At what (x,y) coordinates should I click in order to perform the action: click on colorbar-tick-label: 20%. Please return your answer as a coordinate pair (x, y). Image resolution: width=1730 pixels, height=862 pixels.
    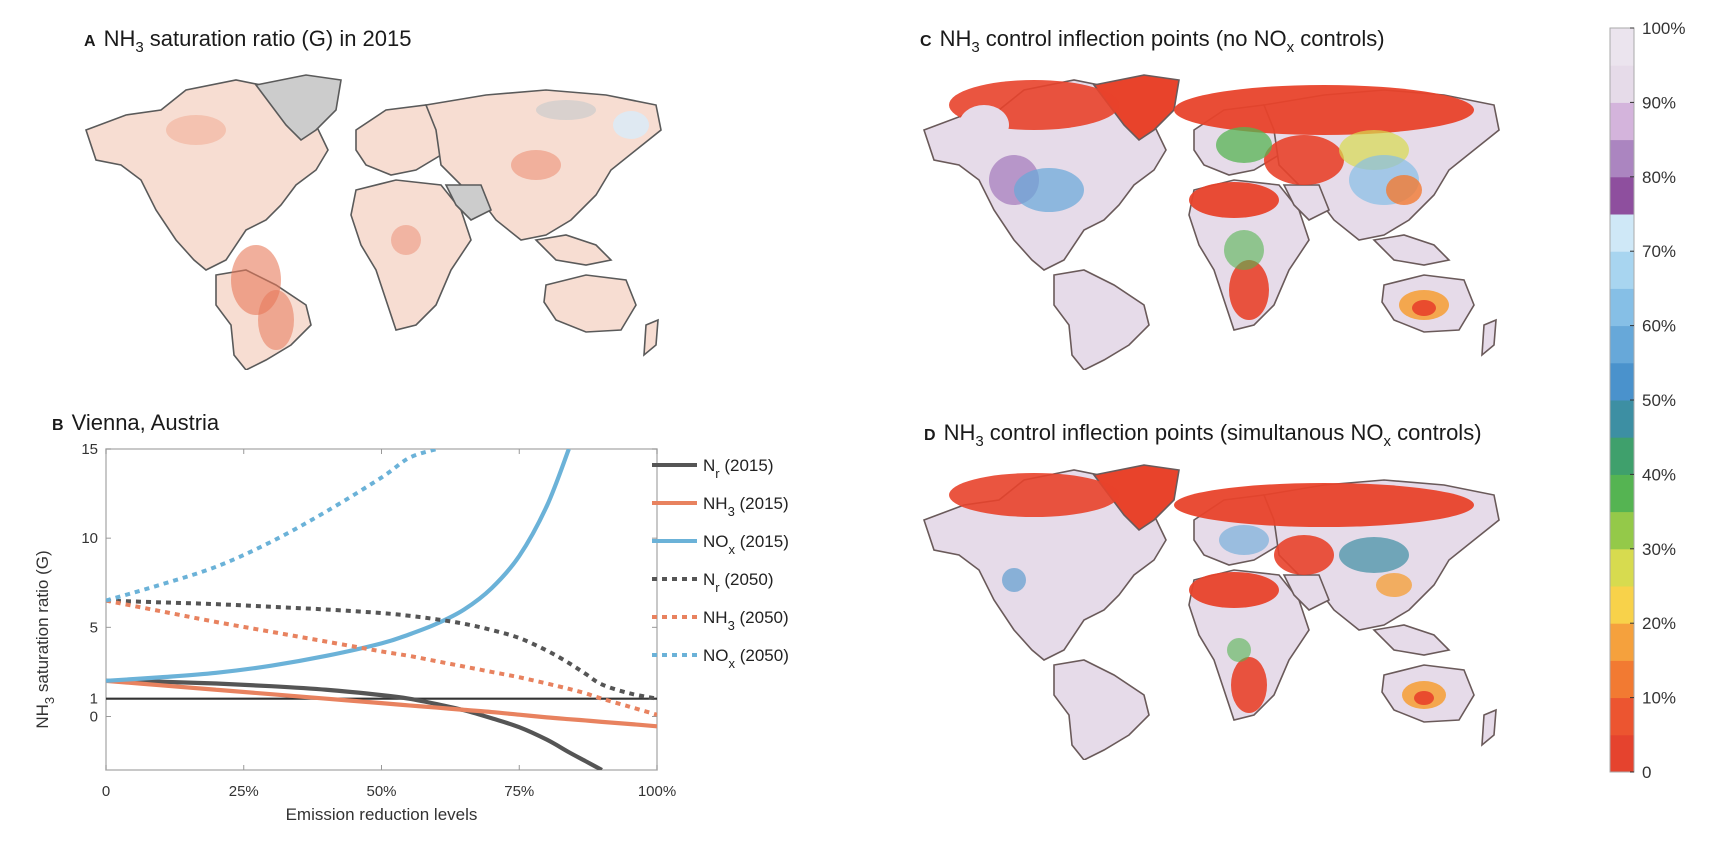
    Looking at the image, I should click on (1659, 623).